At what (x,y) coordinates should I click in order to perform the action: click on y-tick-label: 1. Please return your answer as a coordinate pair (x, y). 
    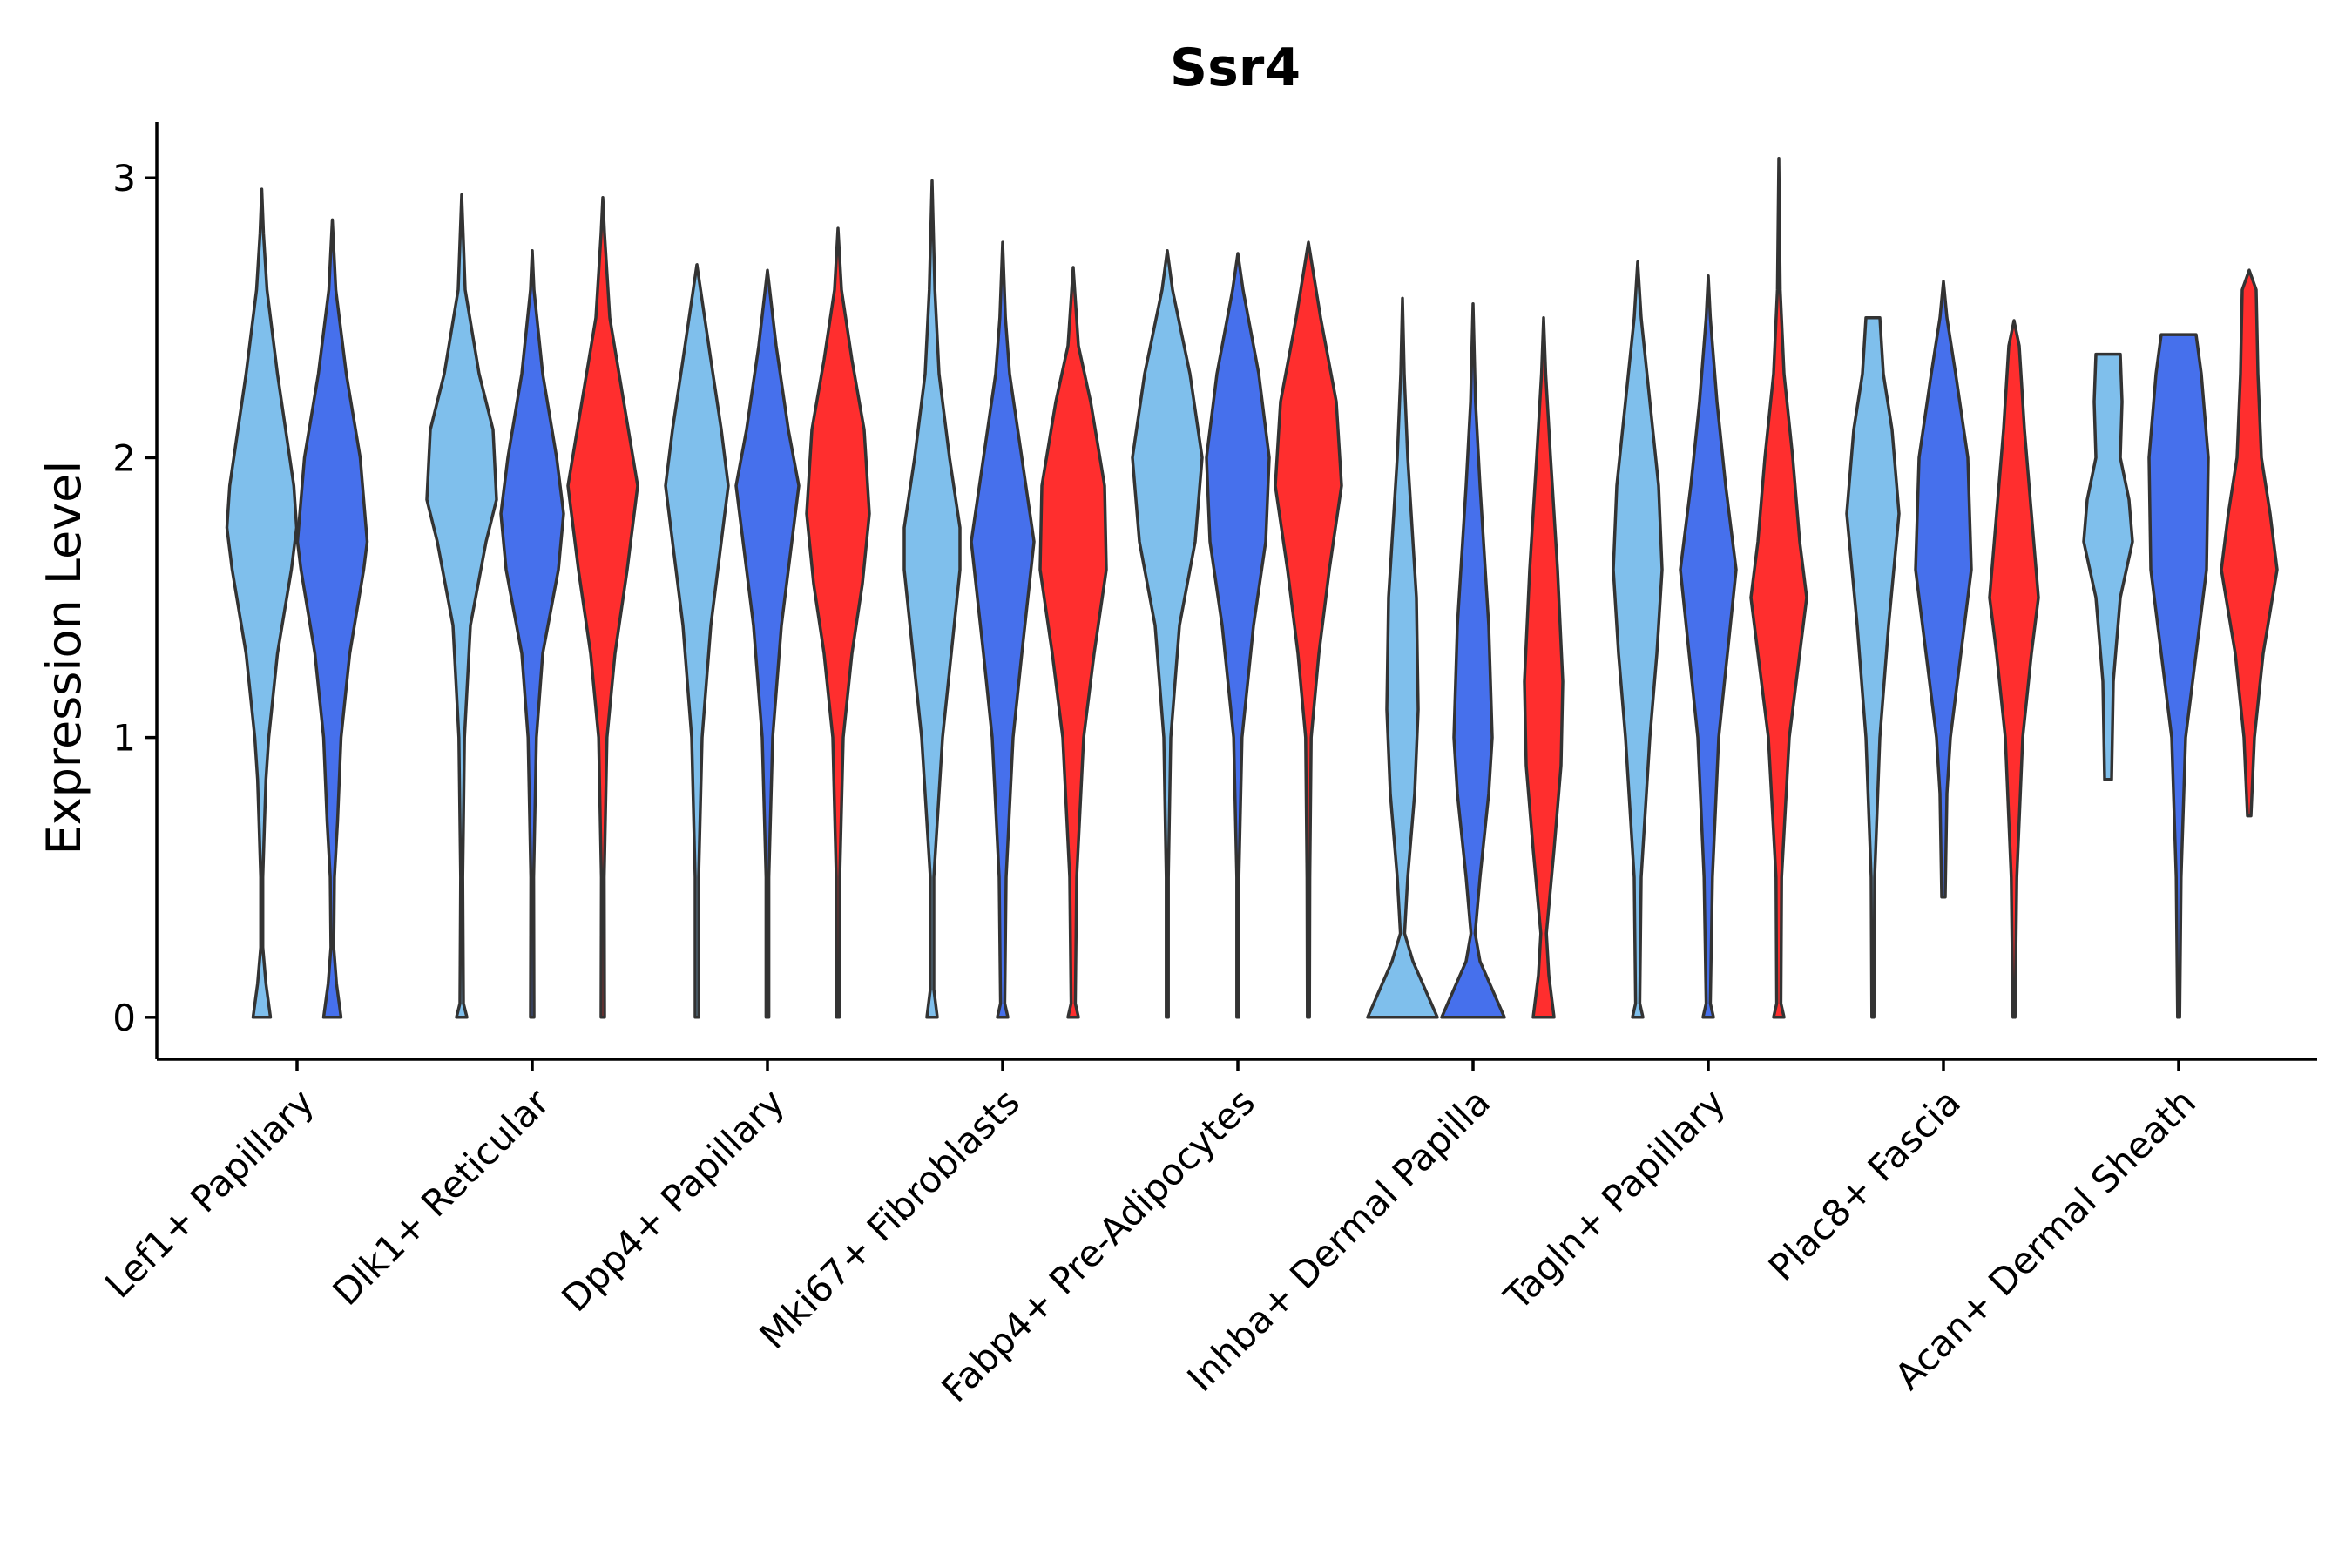
    Looking at the image, I should click on (124, 738).